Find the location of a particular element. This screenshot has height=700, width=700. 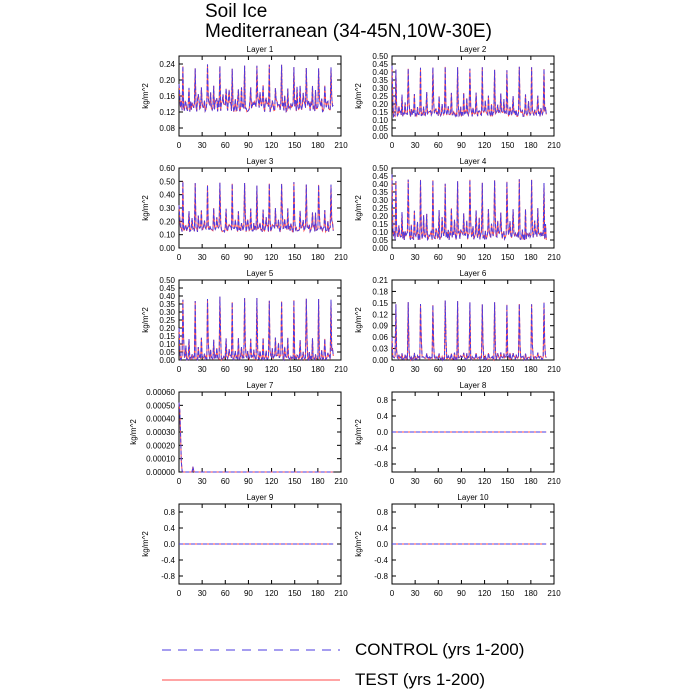

layer-5-ytick-label: 0.35 is located at coordinates (167, 304).